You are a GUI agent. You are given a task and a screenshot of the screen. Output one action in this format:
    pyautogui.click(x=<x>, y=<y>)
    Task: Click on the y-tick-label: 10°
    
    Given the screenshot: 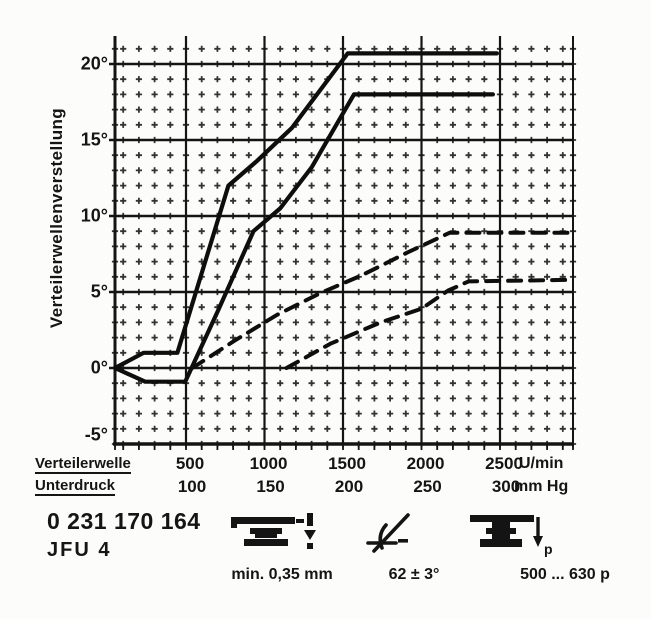 What is the action you would take?
    pyautogui.click(x=94, y=215)
    